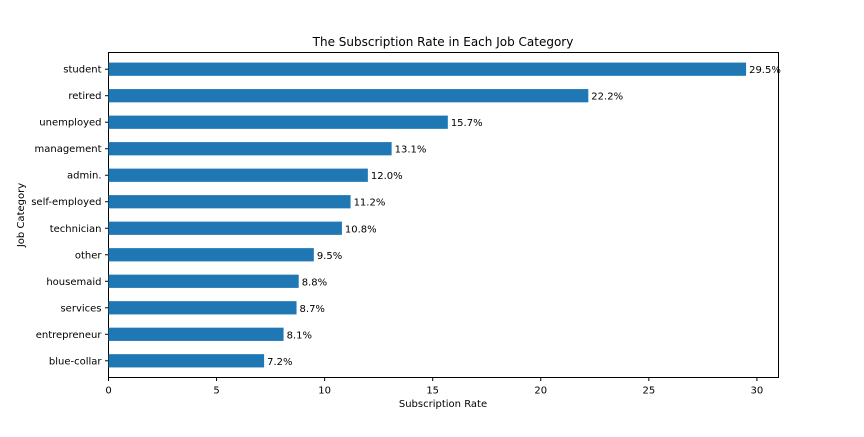  I want to click on bar-management, so click(250, 149).